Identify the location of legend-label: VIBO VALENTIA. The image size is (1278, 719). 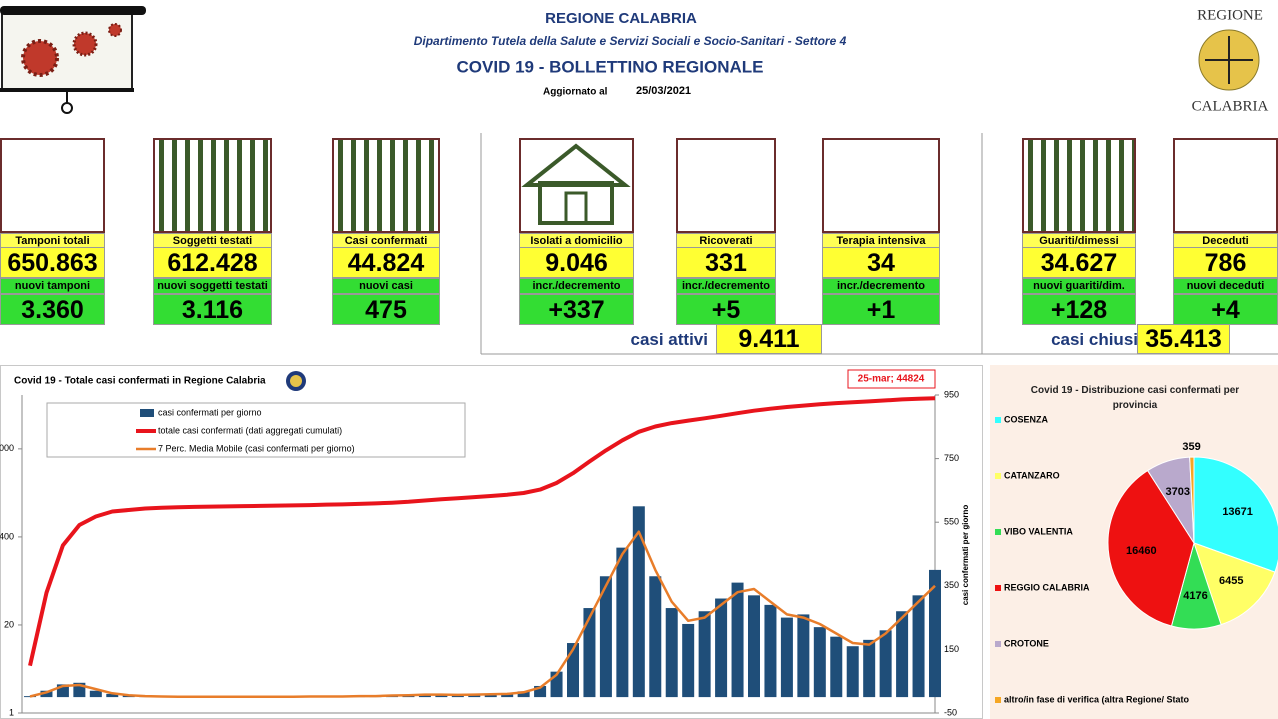
(1038, 531).